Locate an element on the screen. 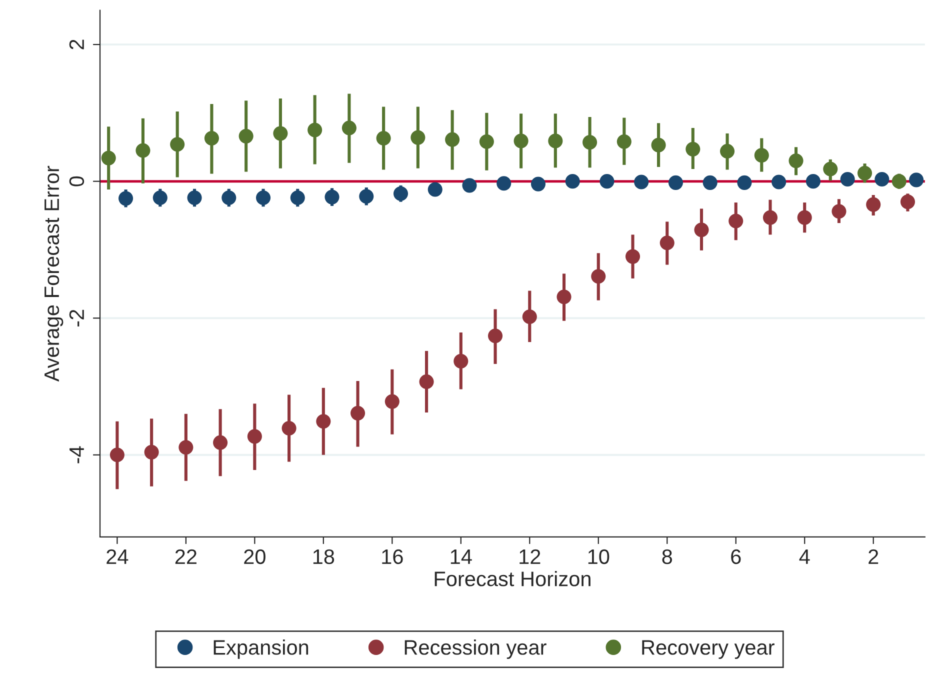 This screenshot has width=939, height=688. y-axis-title: Average Forecast Error is located at coordinates (54, 274).